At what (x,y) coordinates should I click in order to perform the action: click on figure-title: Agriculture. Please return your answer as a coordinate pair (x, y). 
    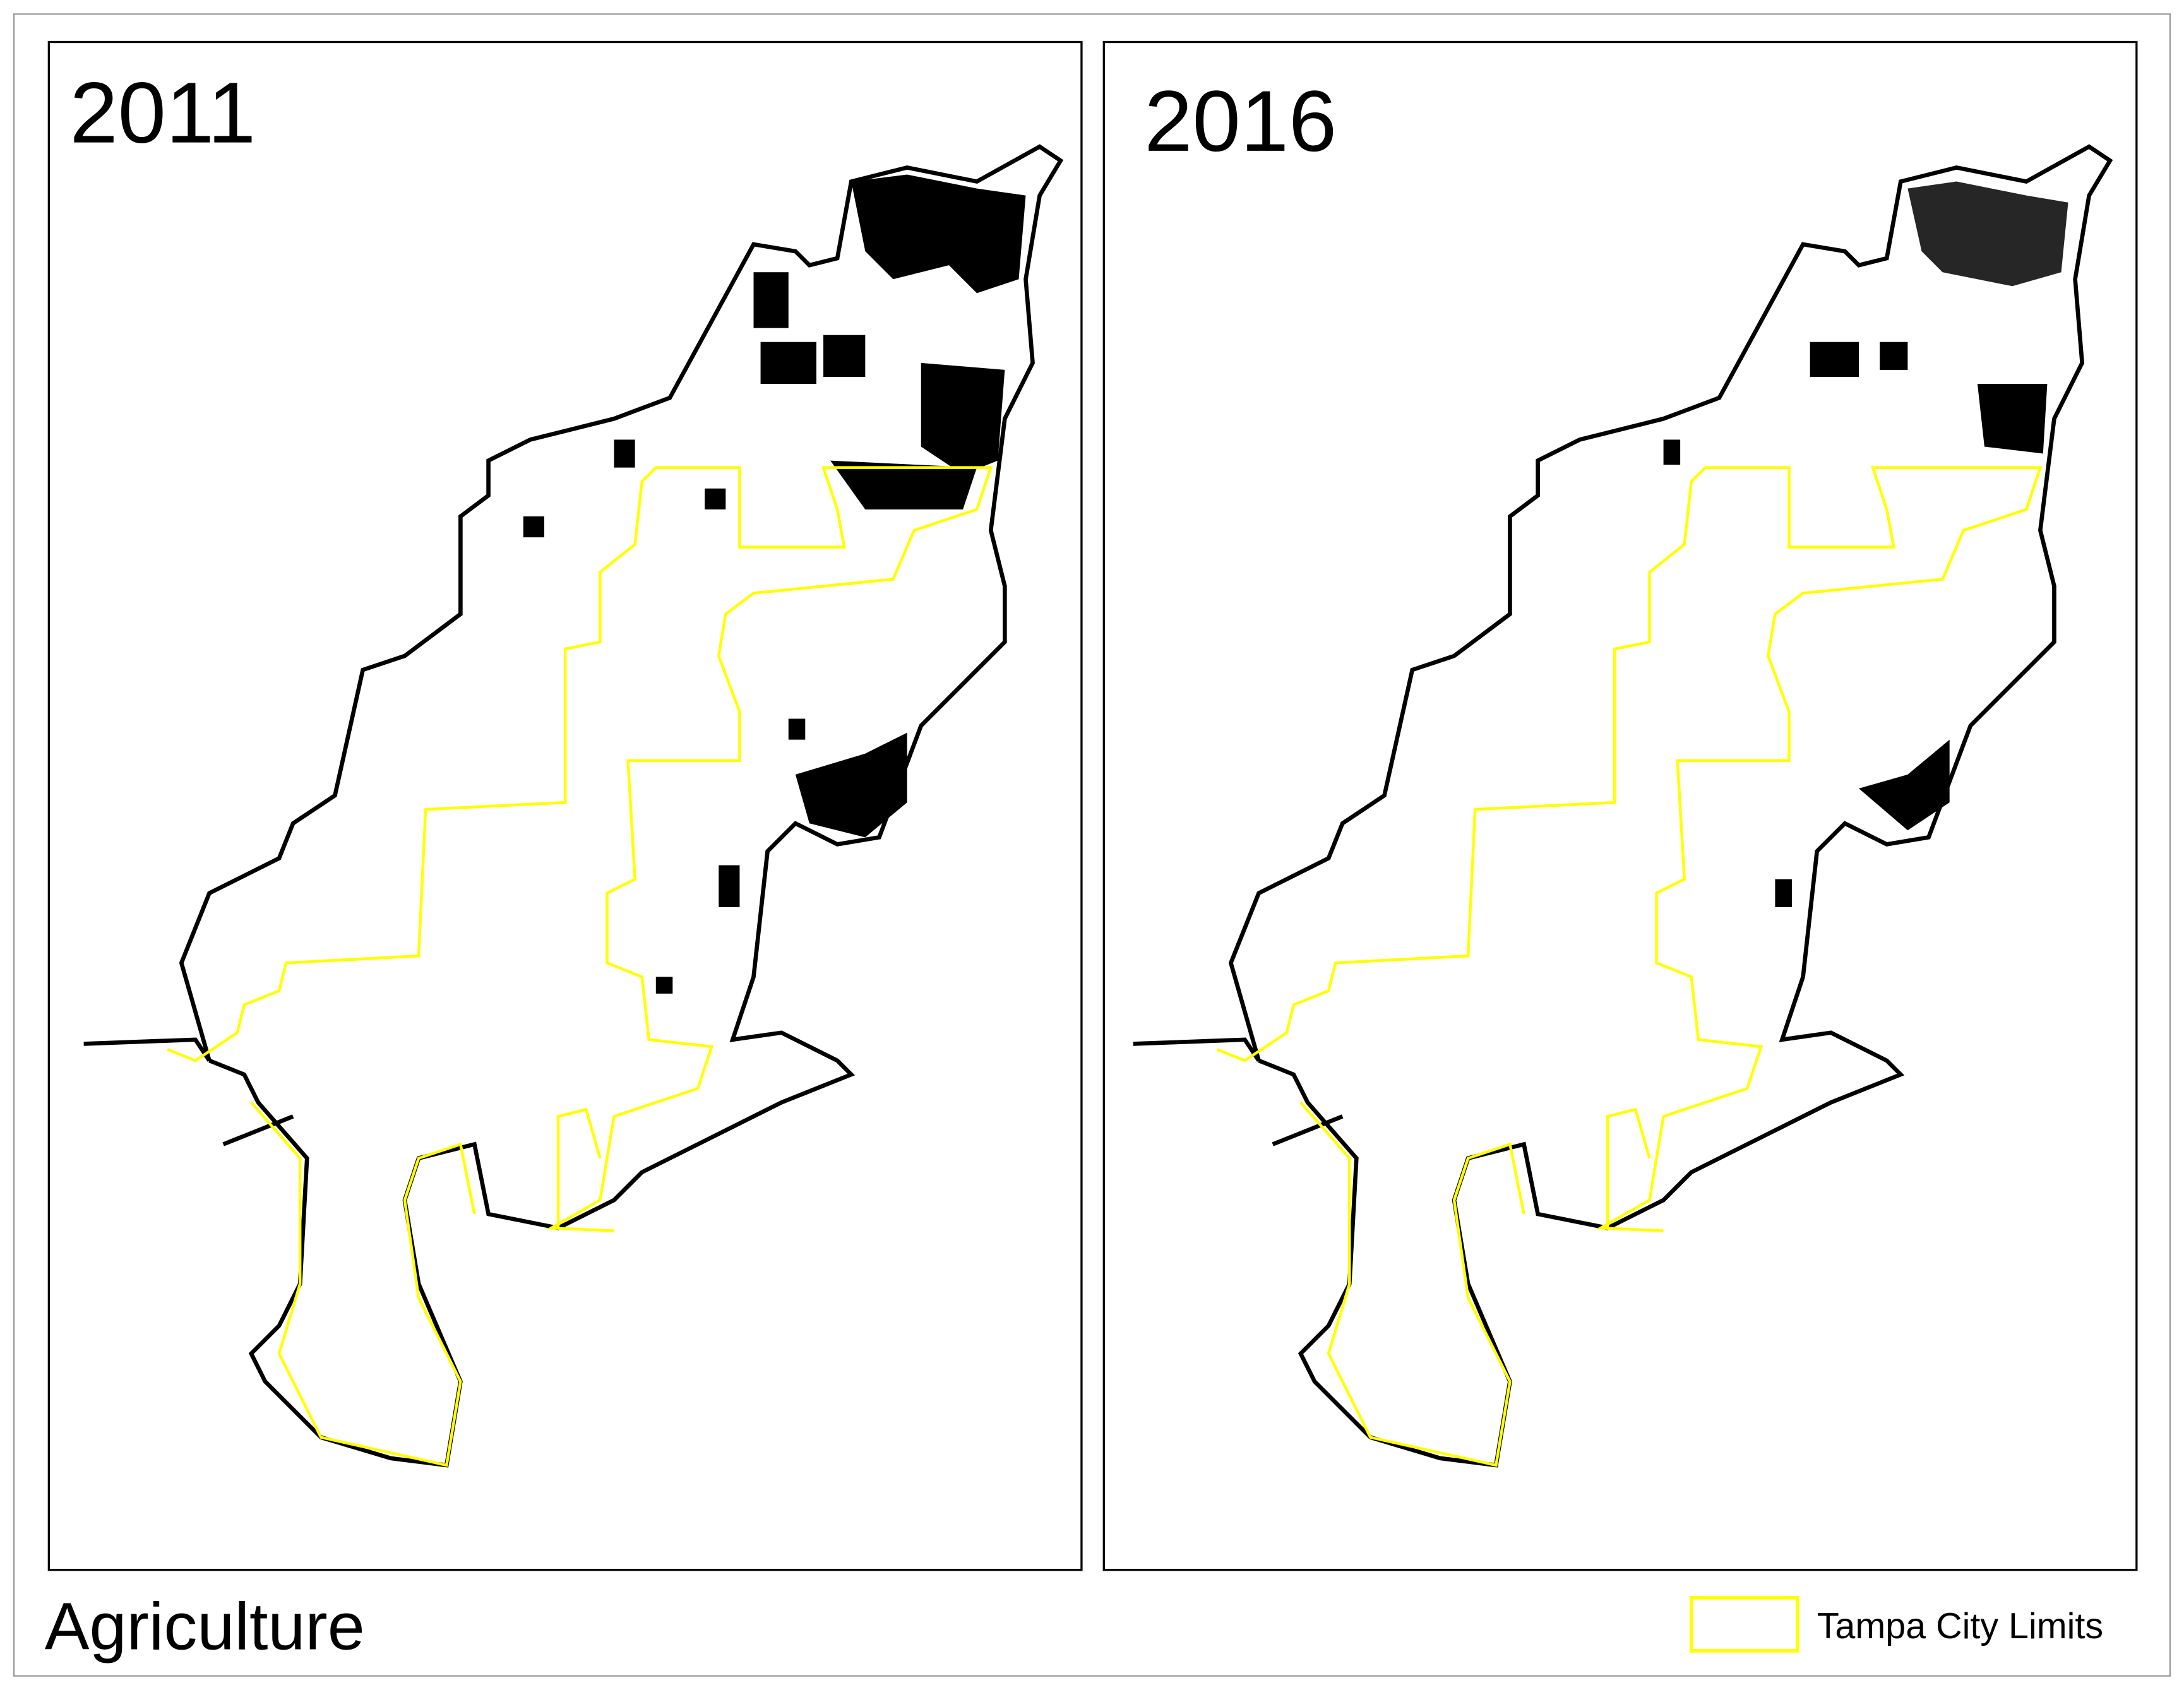
    Looking at the image, I should click on (205, 1627).